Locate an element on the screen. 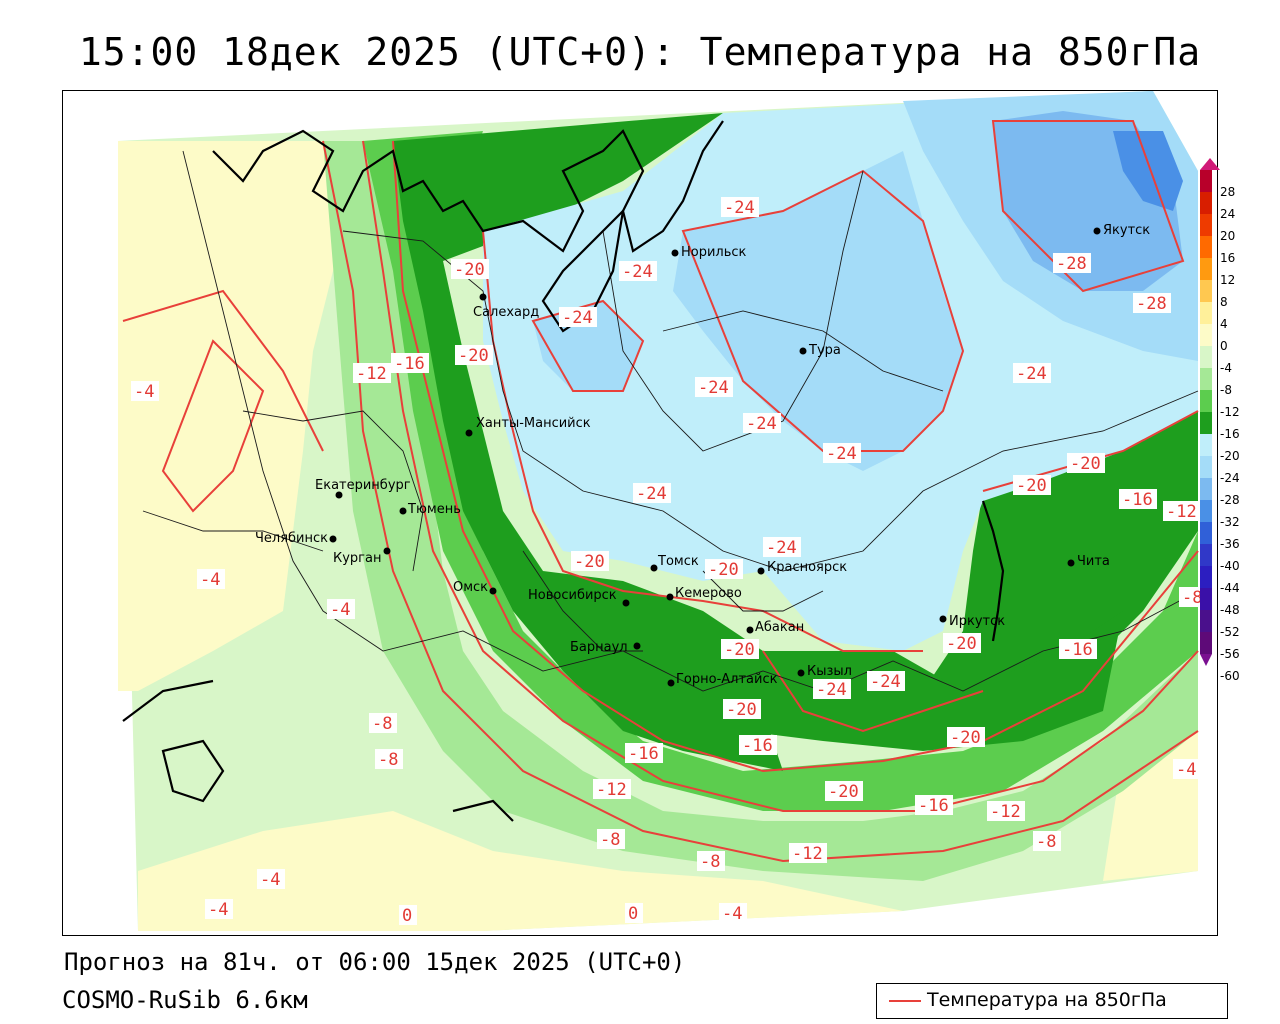  scale-tick-label: -12 is located at coordinates (1230, 412).